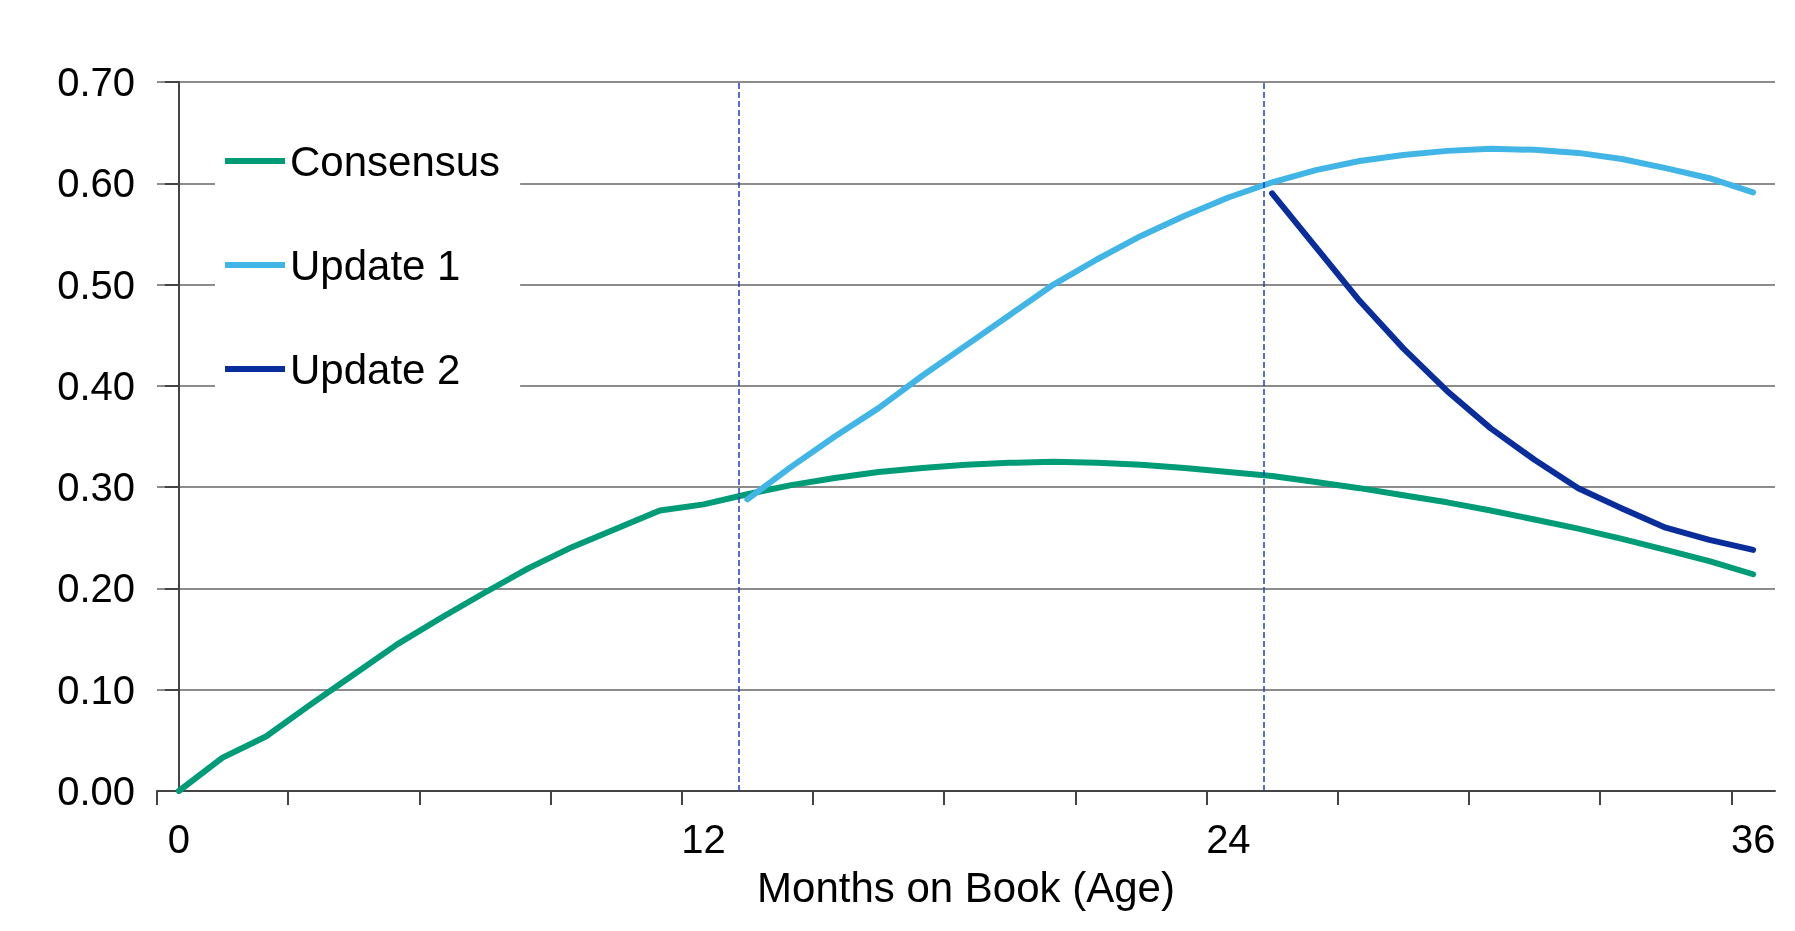 This screenshot has width=1795, height=931. I want to click on x-axis-title: Months on Book (Age), so click(966, 887).